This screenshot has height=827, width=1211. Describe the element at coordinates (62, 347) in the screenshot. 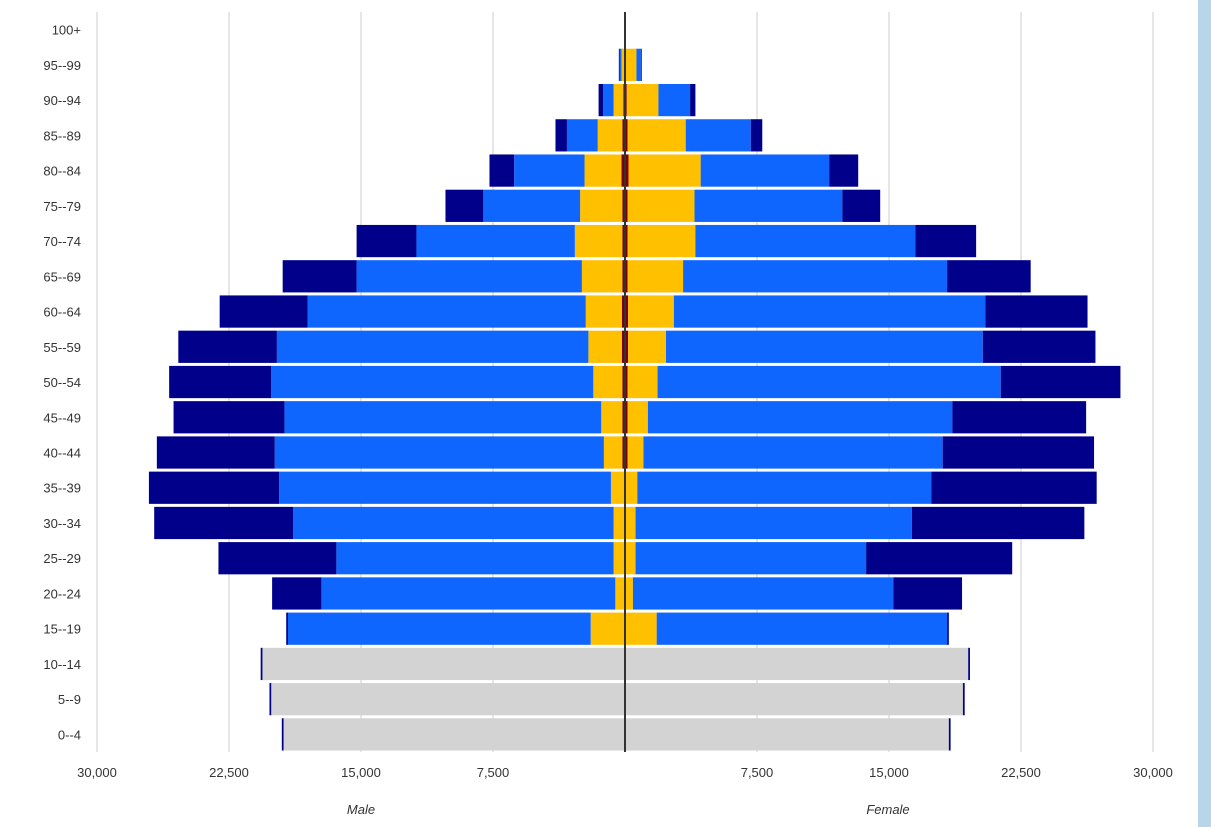

I see `y-tick-label-55--59: 55--59` at that location.